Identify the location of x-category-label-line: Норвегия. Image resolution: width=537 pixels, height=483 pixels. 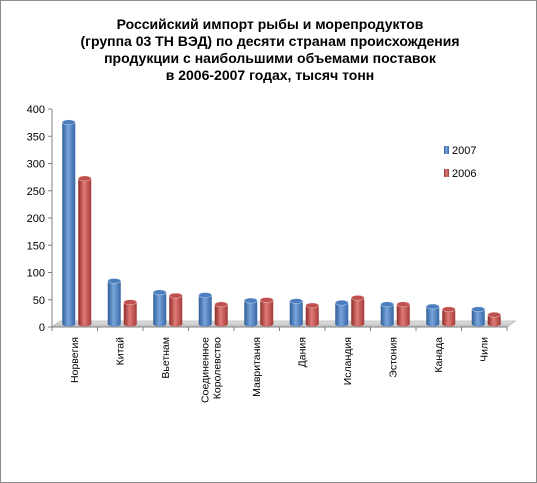
(75, 360).